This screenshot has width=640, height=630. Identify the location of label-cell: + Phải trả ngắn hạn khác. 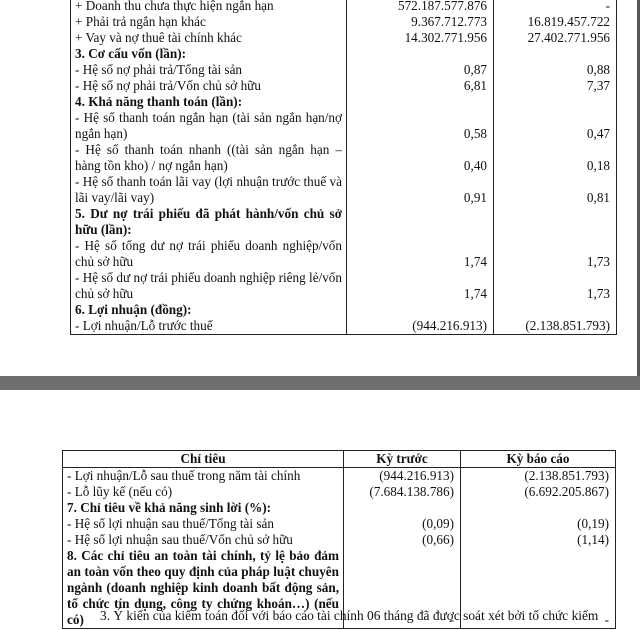
(208, 22).